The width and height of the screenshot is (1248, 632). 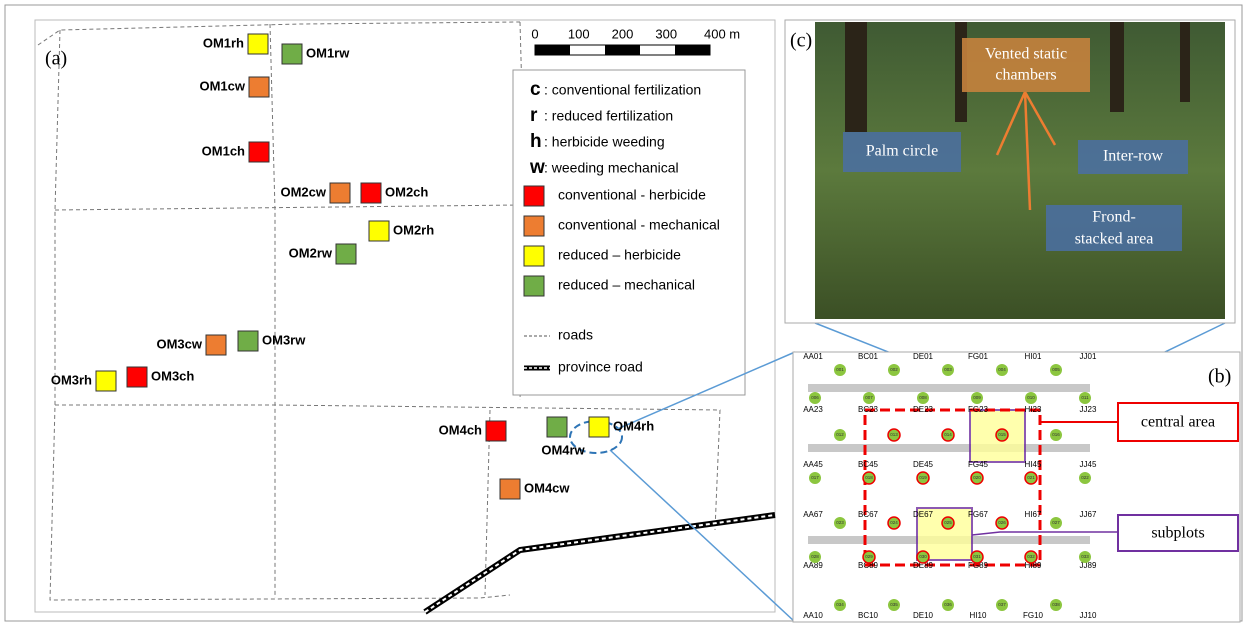 I want to click on point-label: 037, so click(x=1002, y=604).